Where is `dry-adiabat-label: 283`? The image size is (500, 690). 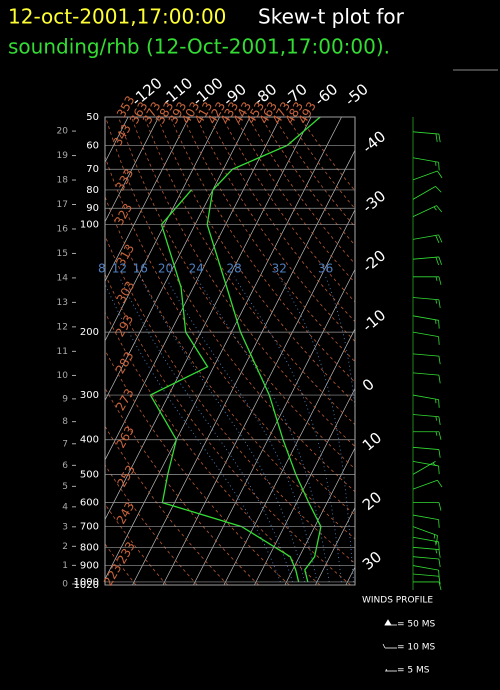 dry-adiabat-label: 283 is located at coordinates (125, 362).